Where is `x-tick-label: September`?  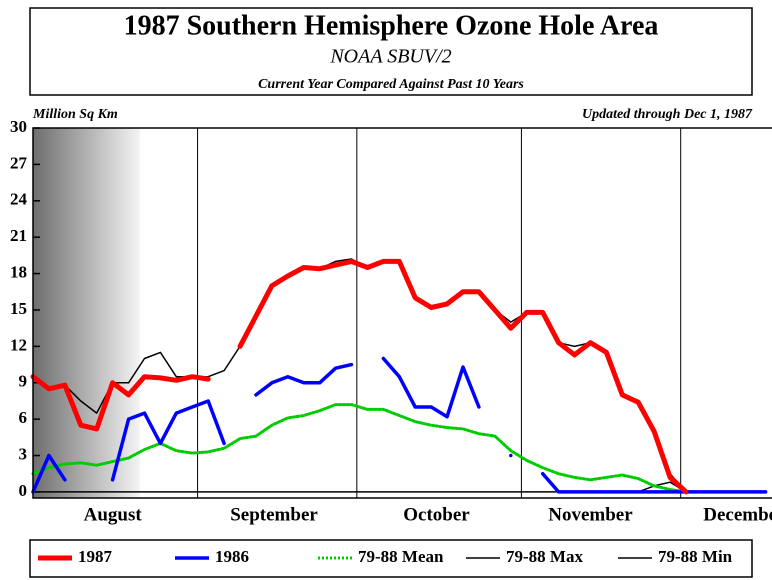
x-tick-label: September is located at coordinates (274, 514).